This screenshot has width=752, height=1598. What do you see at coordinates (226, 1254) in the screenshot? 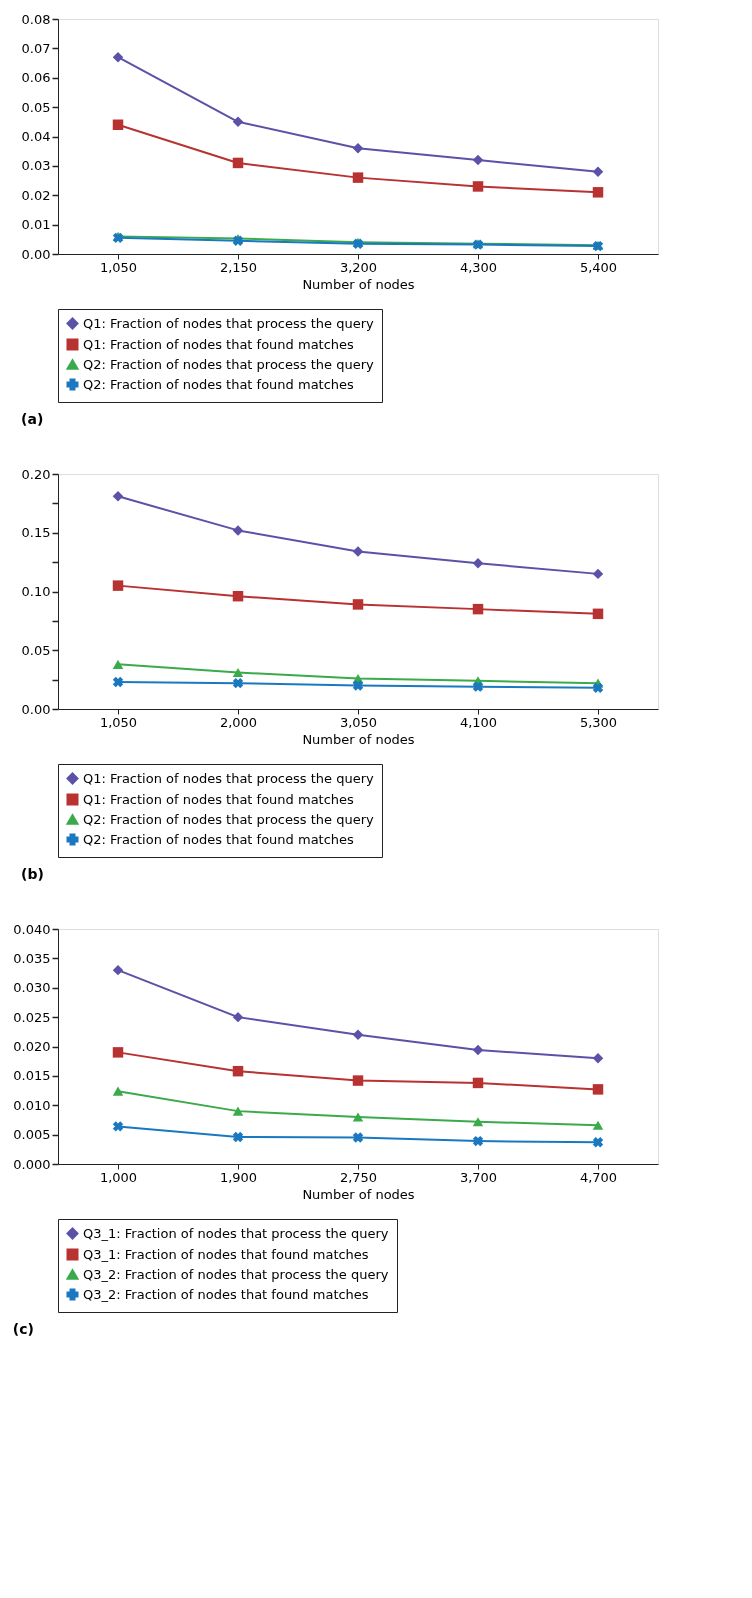
I see `legend-label: Q3_1: Fraction of nodes that found matches` at bounding box center [226, 1254].